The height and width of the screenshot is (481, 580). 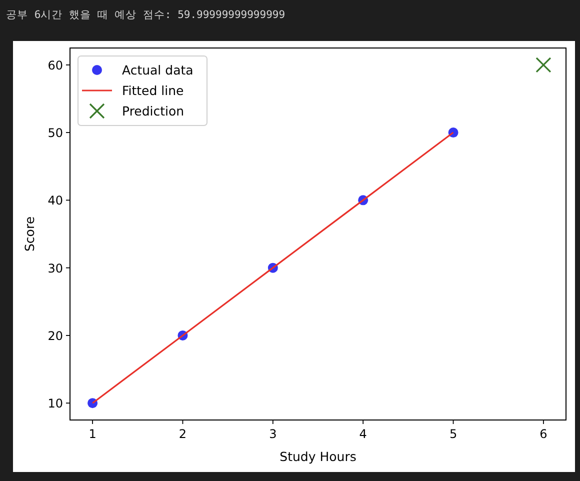 I want to click on x-tick-label: 2, so click(x=182, y=434).